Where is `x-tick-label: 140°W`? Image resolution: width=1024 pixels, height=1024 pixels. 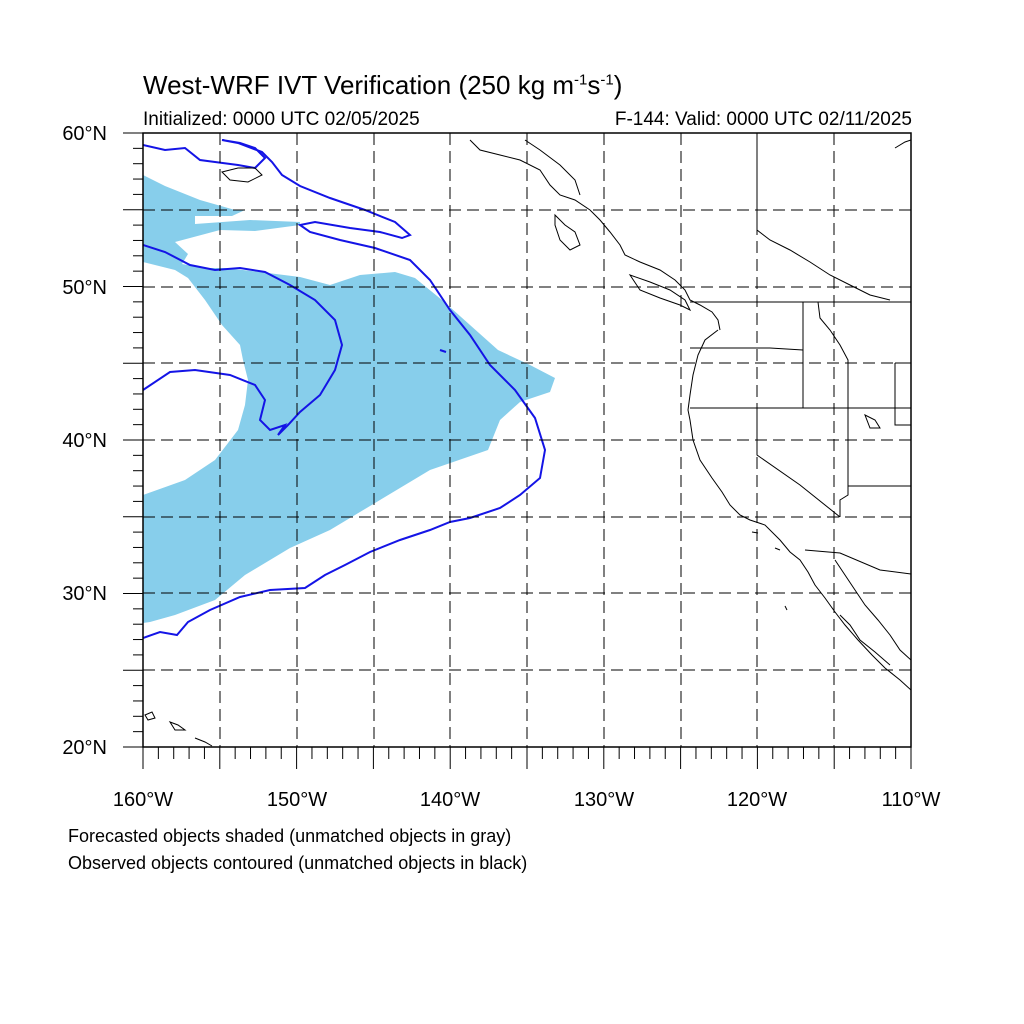
x-tick-label: 140°W is located at coordinates (450, 800).